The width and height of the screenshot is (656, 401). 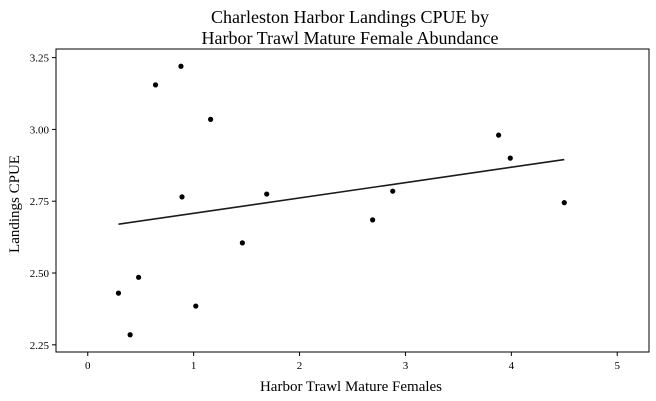 What do you see at coordinates (300, 366) in the screenshot?
I see `x-tick-label: 2` at bounding box center [300, 366].